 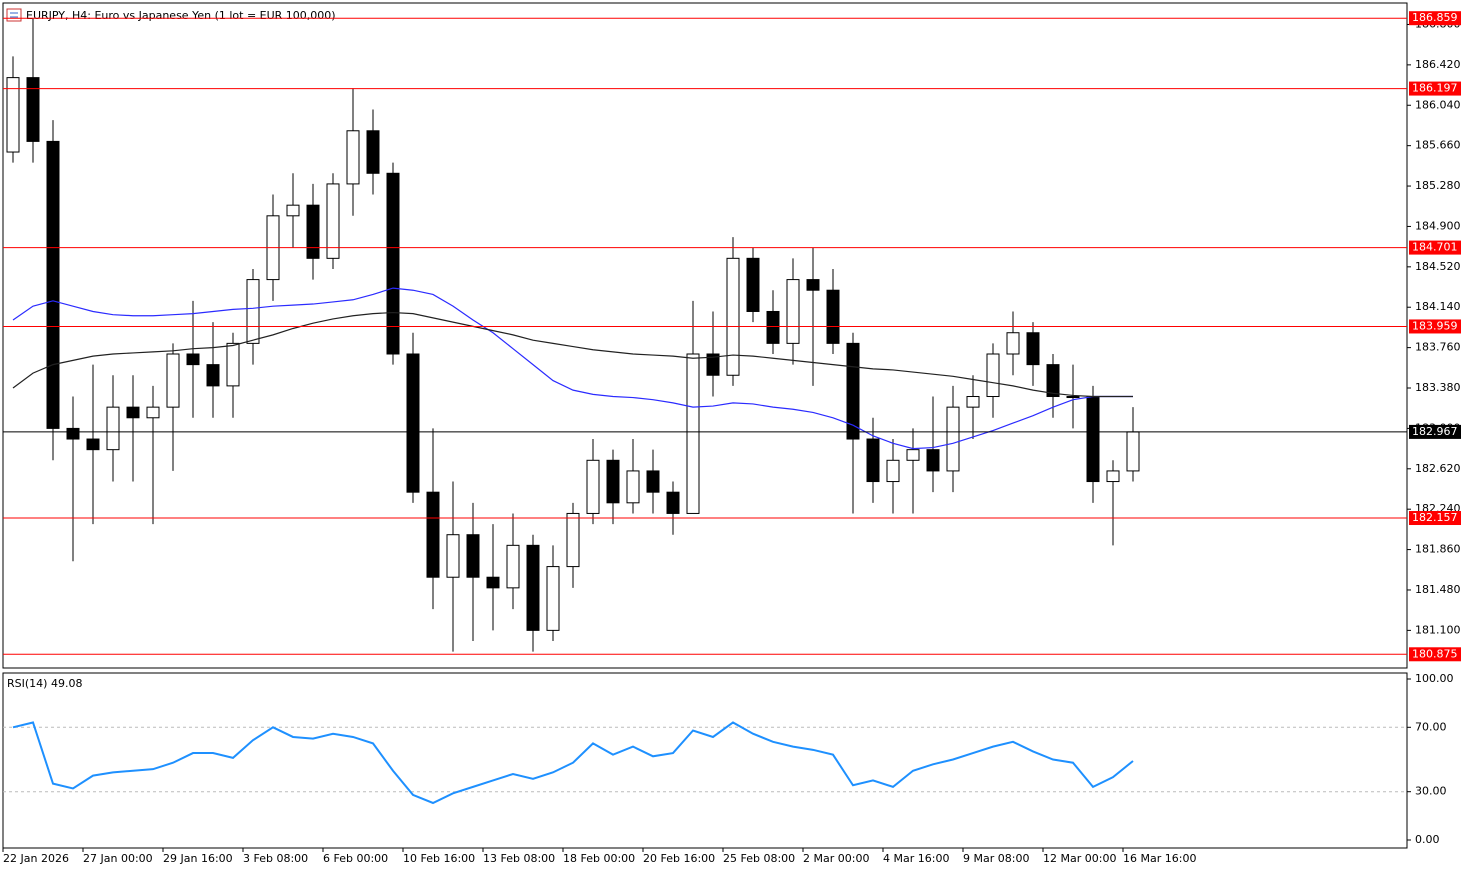 I want to click on y-tick-label: 184.900, so click(x=1438, y=225).